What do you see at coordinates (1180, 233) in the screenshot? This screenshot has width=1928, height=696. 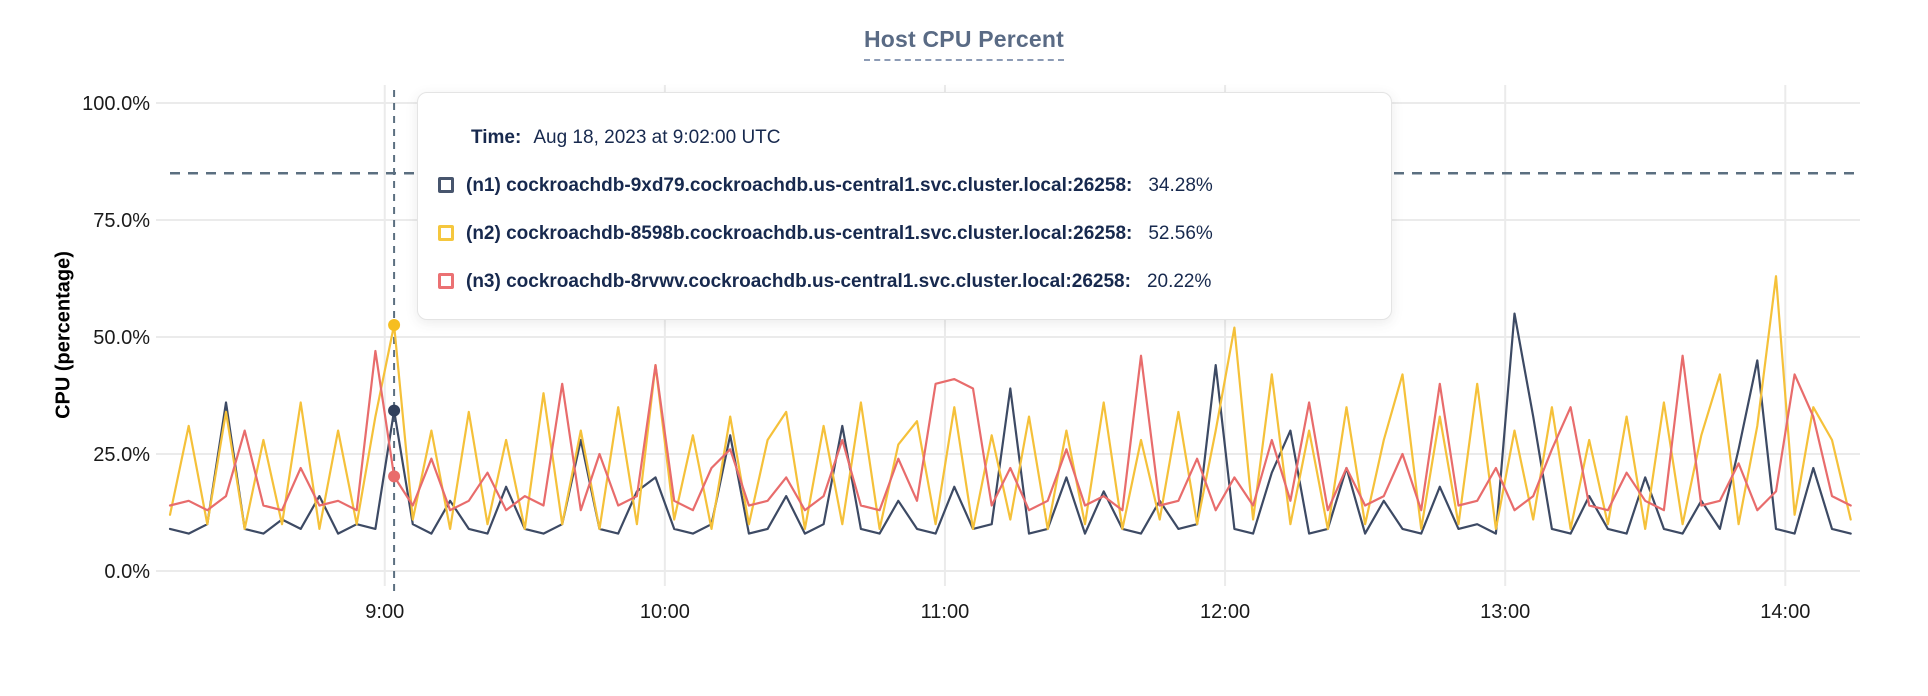 I see `series-value-n2: 52.56%` at bounding box center [1180, 233].